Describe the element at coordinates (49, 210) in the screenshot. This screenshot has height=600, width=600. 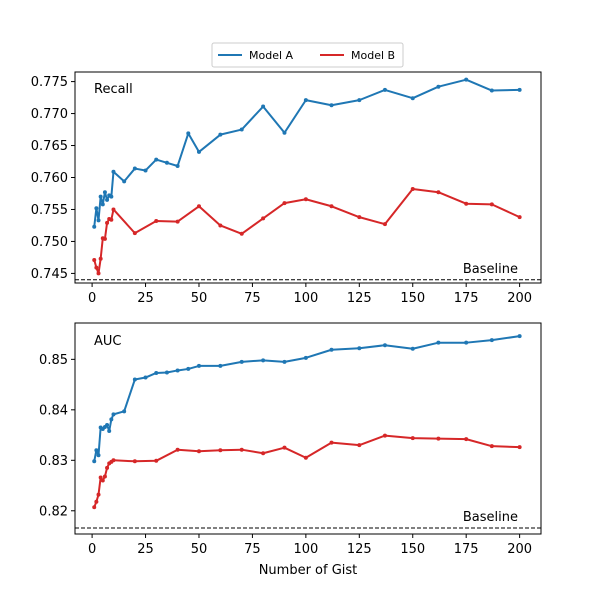
I see `recall-y-tick-label: 0.755` at that location.